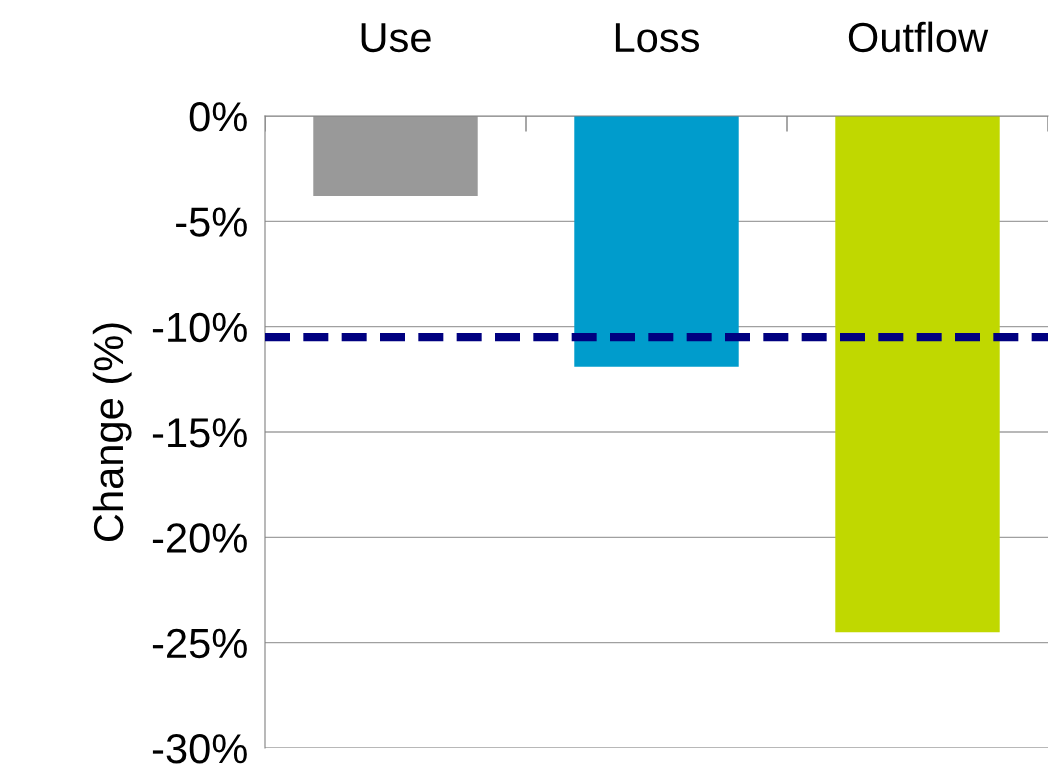  What do you see at coordinates (199, 643) in the screenshot?
I see `y-tick-label: -25%` at bounding box center [199, 643].